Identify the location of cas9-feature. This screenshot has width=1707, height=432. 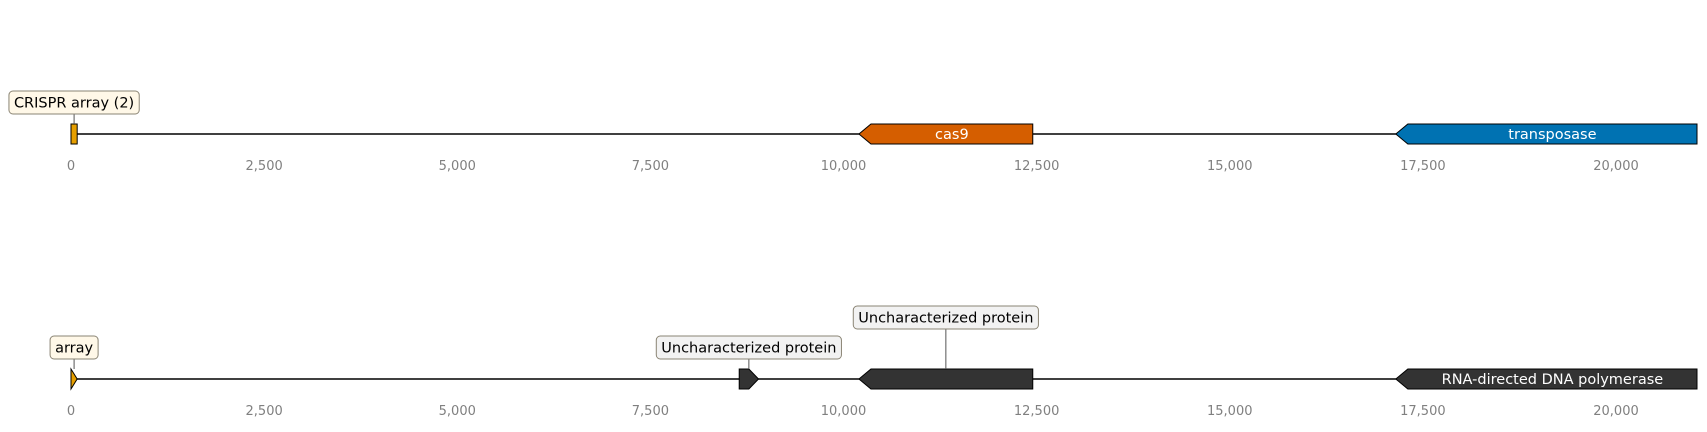
(946, 134).